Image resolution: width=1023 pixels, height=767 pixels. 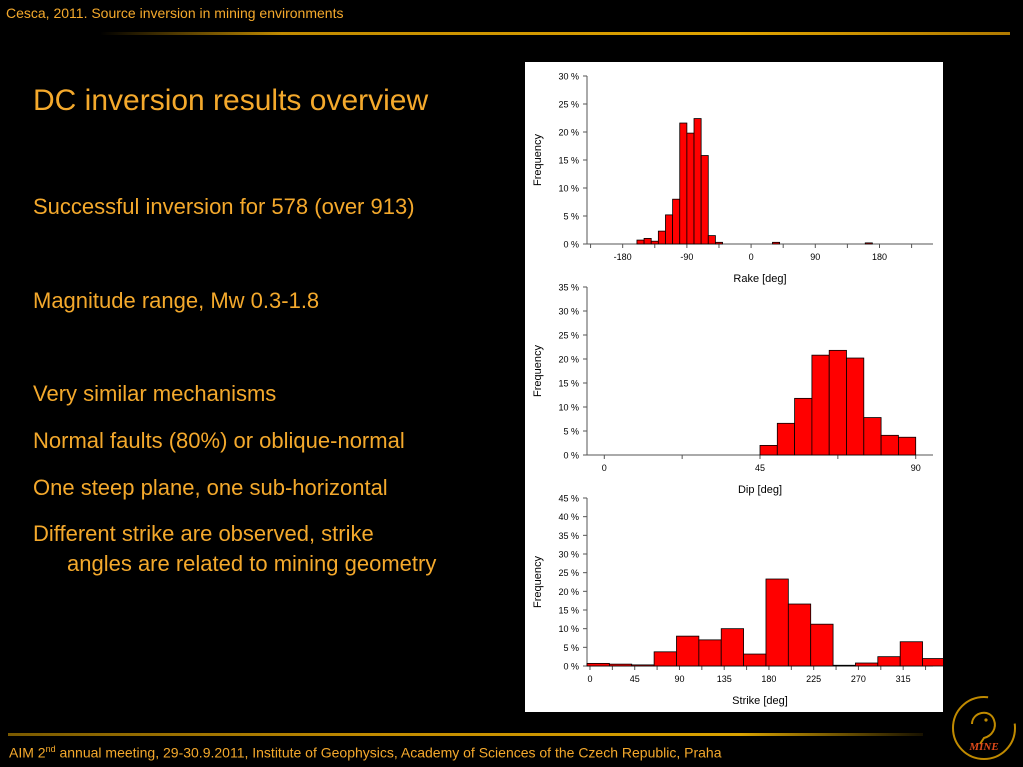 I want to click on x-tick-label: 315, so click(x=903, y=679).